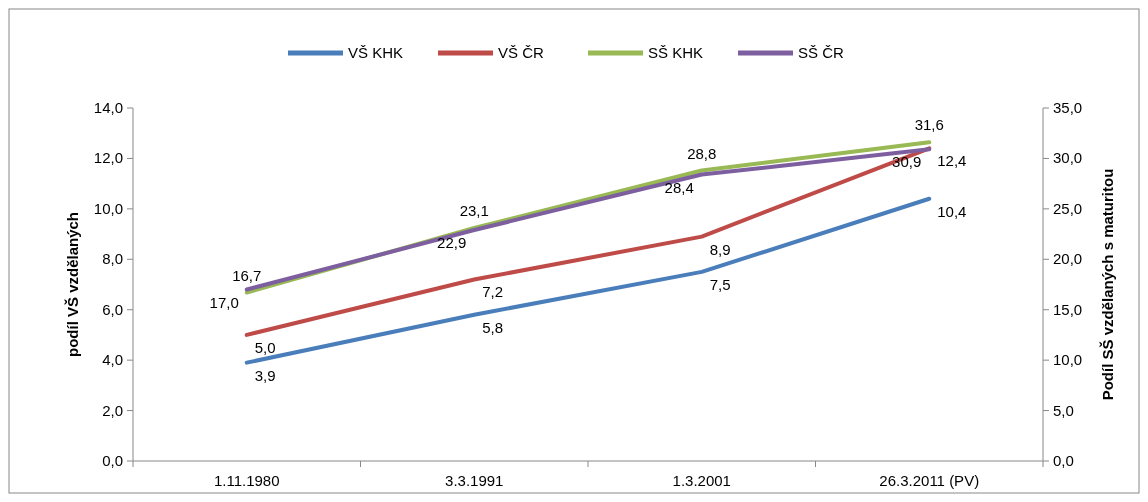 This screenshot has height=502, width=1148. Describe the element at coordinates (929, 480) in the screenshot. I see `x-tick-label: 26.3.2011 (PV)` at that location.